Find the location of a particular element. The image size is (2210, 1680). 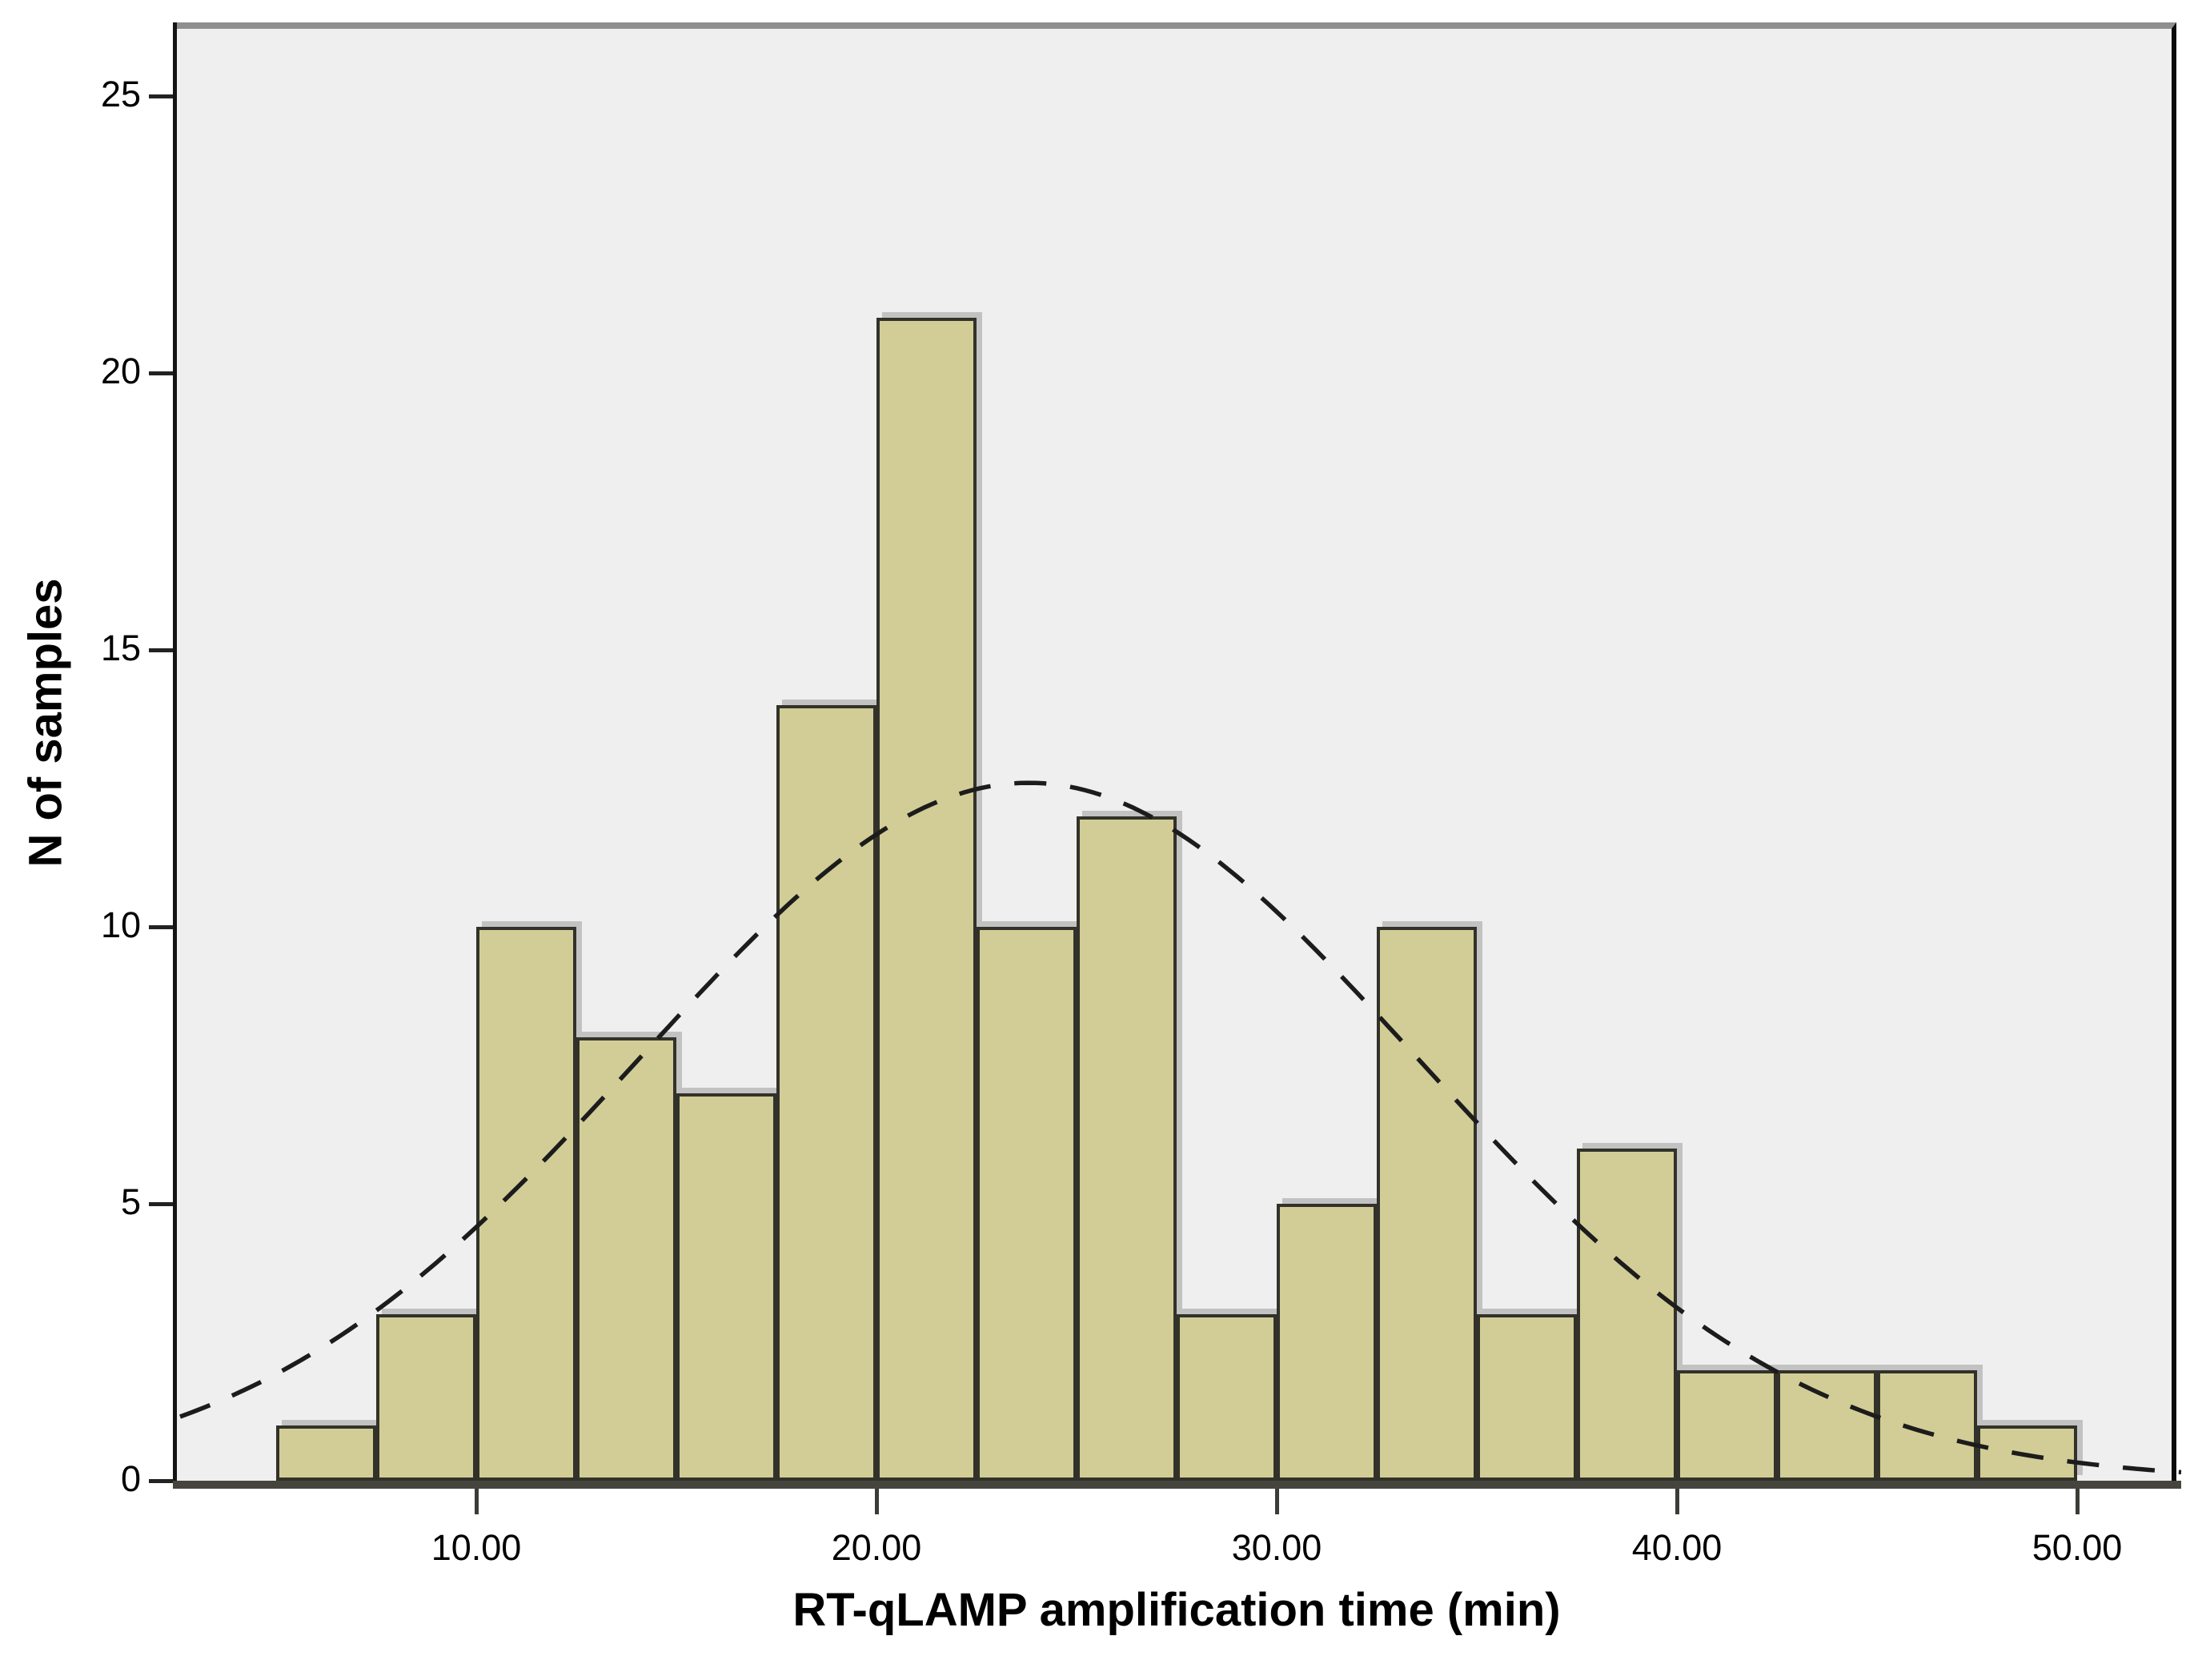

x-tick-label: 40.00 is located at coordinates (1677, 1547).